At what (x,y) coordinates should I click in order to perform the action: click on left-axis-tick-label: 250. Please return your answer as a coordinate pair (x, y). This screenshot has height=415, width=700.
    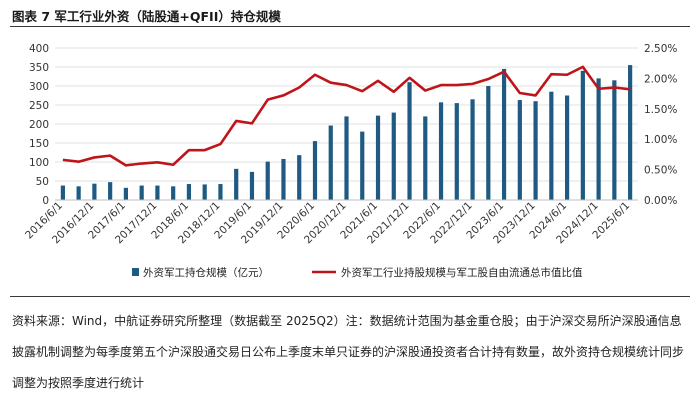
    Looking at the image, I should click on (39, 106).